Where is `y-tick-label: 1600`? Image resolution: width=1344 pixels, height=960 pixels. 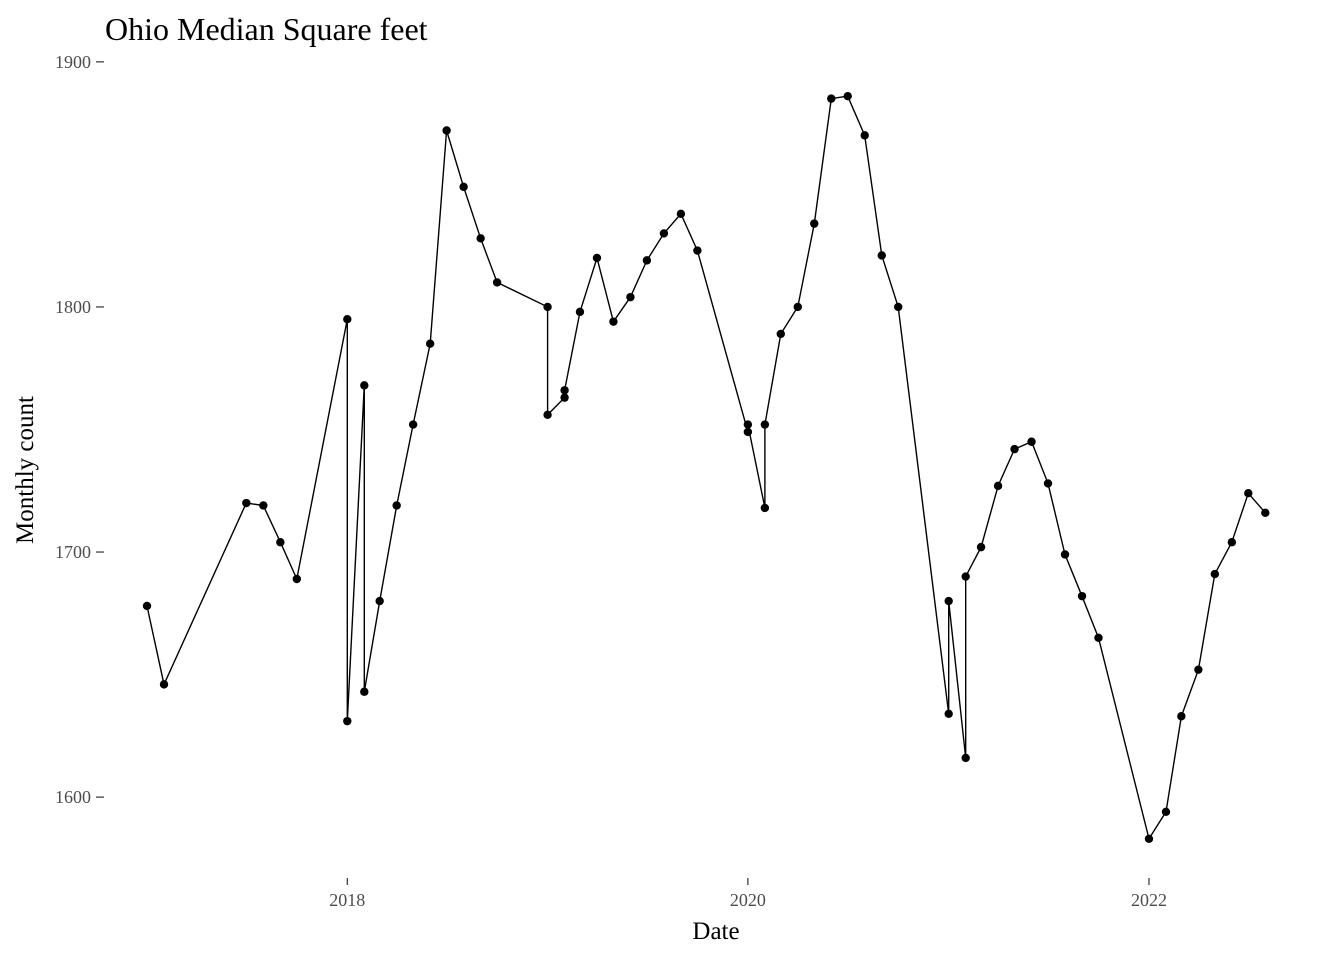 y-tick-label: 1600 is located at coordinates (73, 797).